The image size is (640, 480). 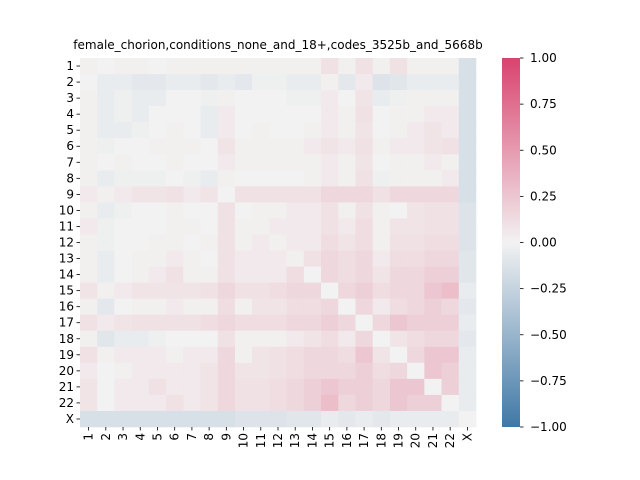 What do you see at coordinates (467, 355) in the screenshot?
I see `heatmap-cell-19-X` at bounding box center [467, 355].